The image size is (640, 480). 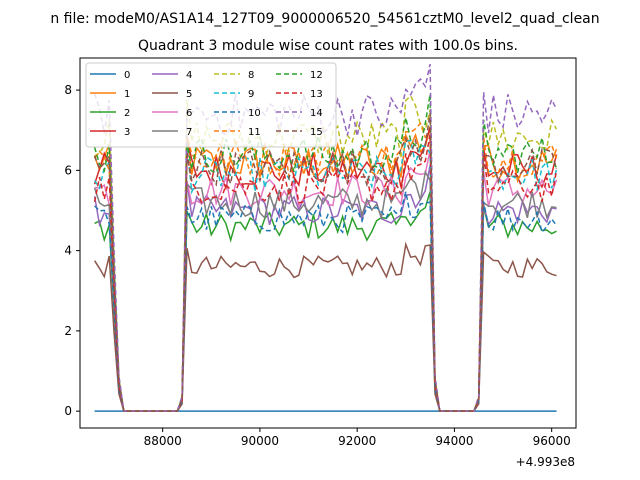 I want to click on y-tick-label: 2, so click(x=68, y=331).